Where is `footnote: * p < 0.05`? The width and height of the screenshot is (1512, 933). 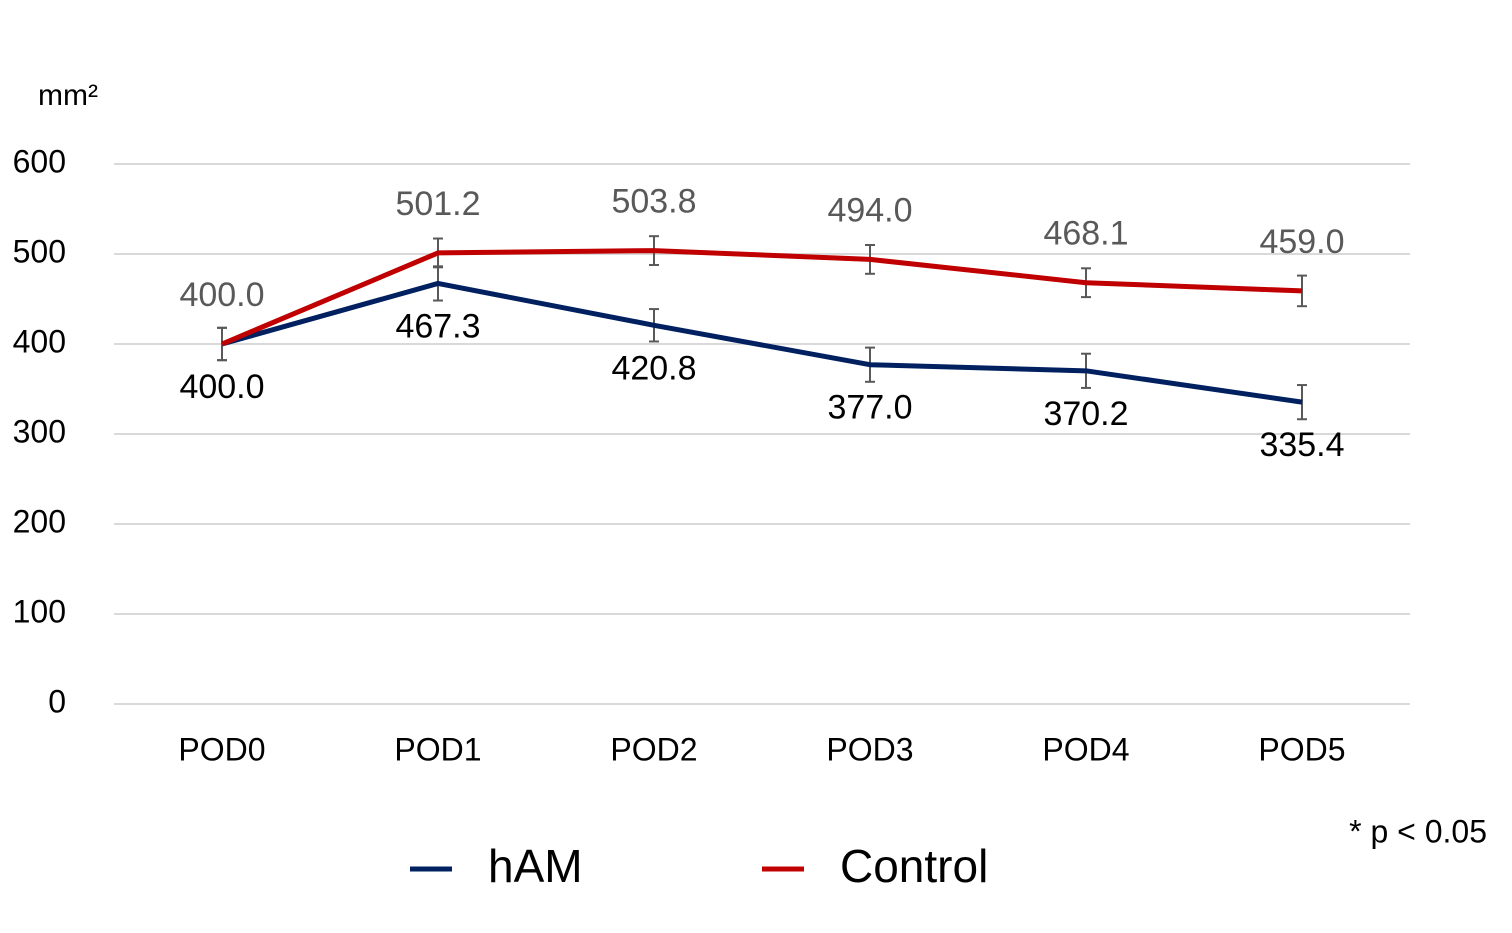
footnote: * p < 0.05 is located at coordinates (1418, 831).